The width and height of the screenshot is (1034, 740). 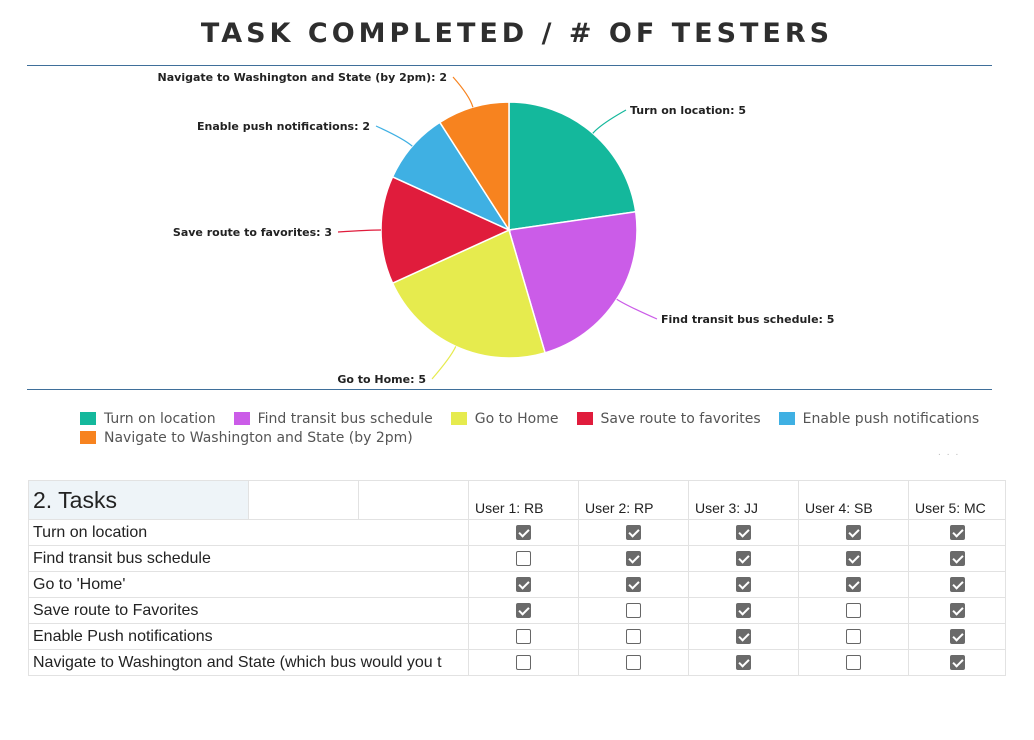 What do you see at coordinates (248, 610) in the screenshot?
I see `task-name: Save route to Favorites` at bounding box center [248, 610].